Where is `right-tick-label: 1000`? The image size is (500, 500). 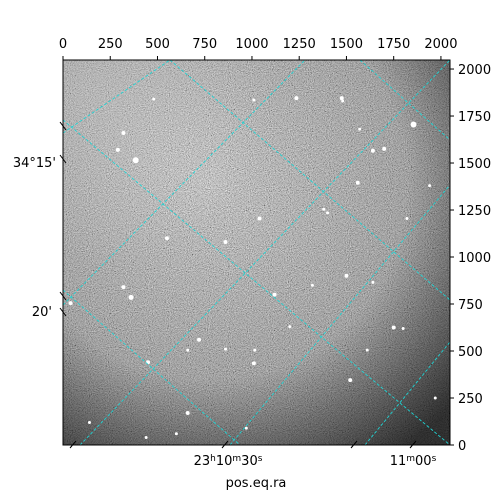
right-tick-label: 1000 is located at coordinates (474, 258).